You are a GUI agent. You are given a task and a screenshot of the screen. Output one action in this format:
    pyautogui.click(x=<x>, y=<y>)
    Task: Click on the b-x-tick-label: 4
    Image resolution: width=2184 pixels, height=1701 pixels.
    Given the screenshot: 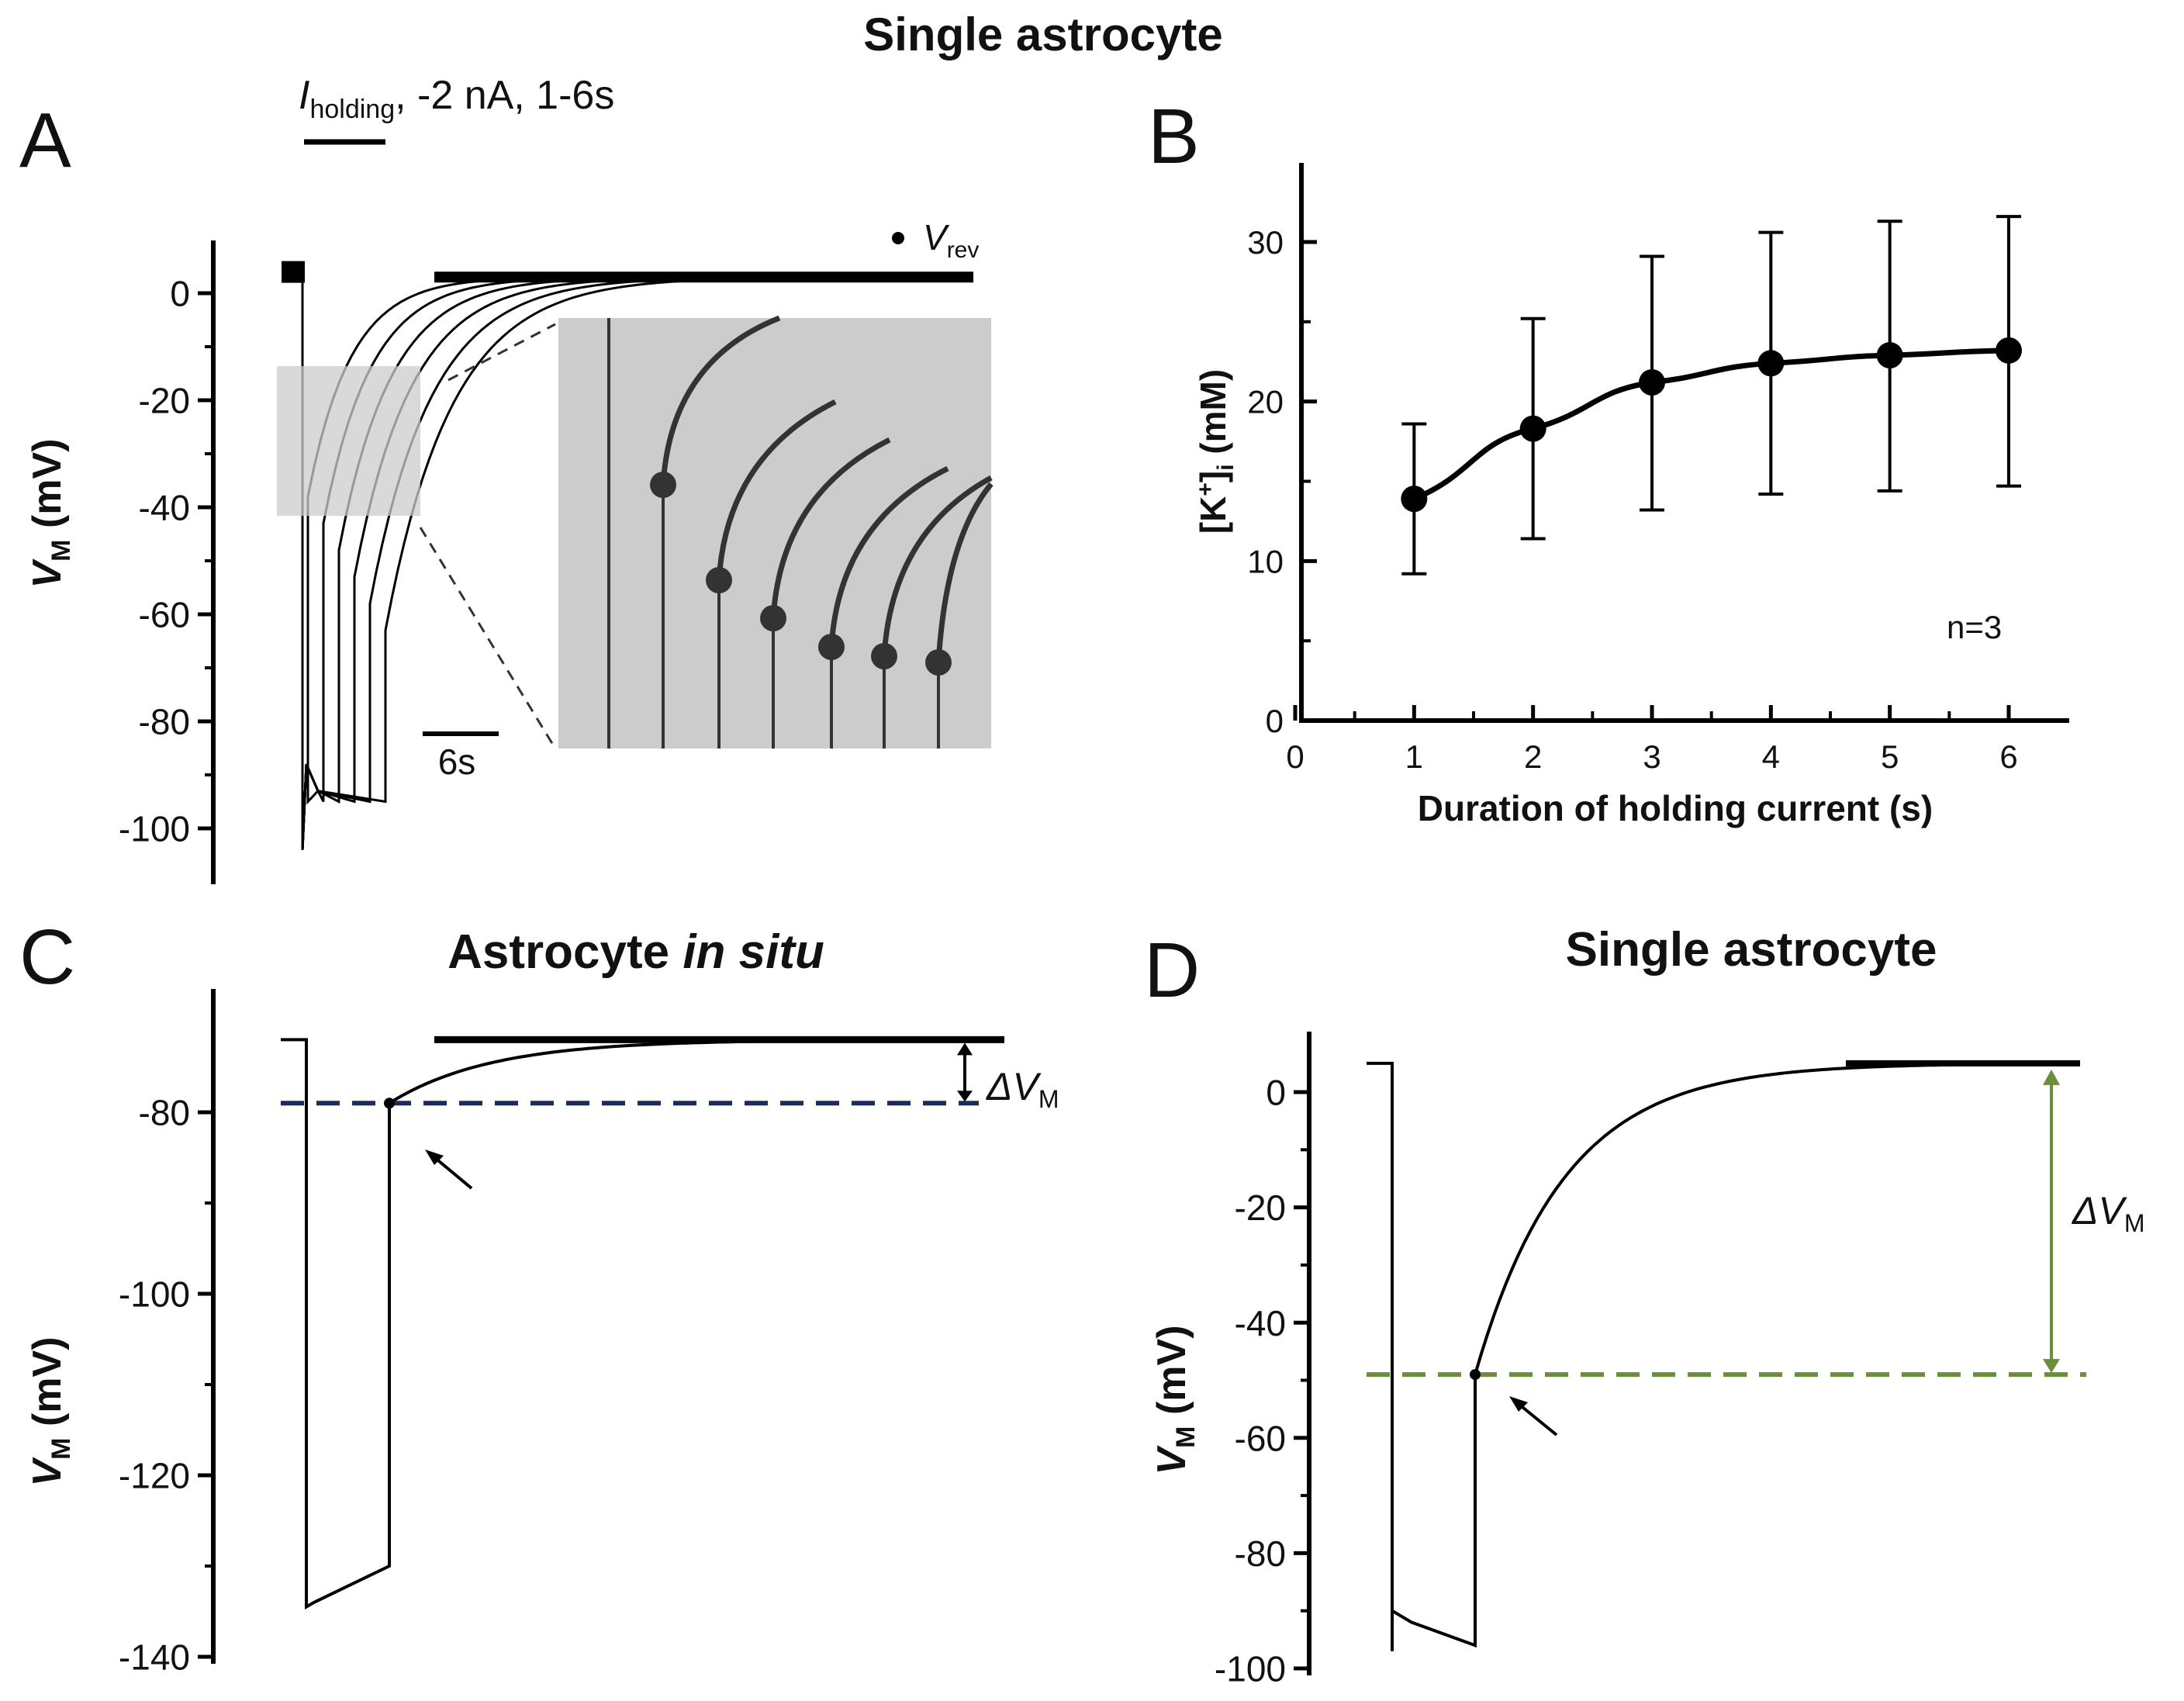 What is the action you would take?
    pyautogui.click(x=1771, y=756)
    